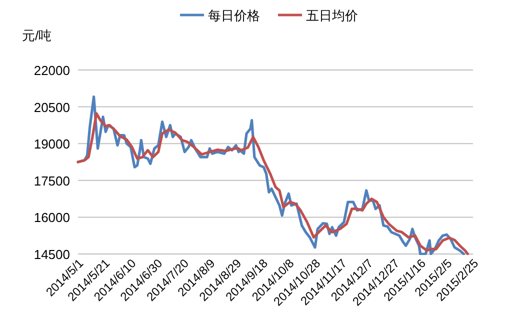 This screenshot has height=326, width=516. What do you see at coordinates (52, 70) in the screenshot?
I see `y-tick-label: 22000` at bounding box center [52, 70].